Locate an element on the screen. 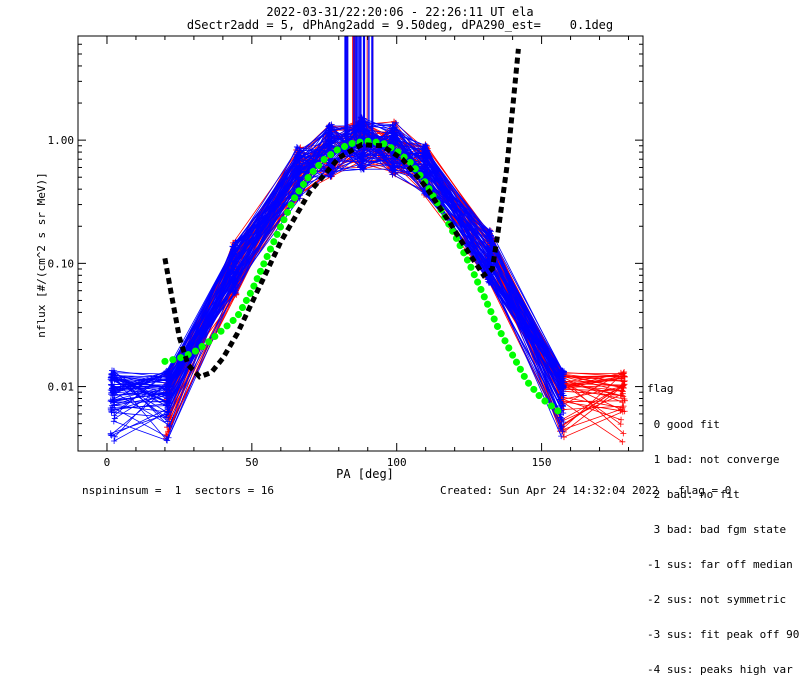  legend-item: -3 sus: fit peak off 90 is located at coordinates (723, 635).